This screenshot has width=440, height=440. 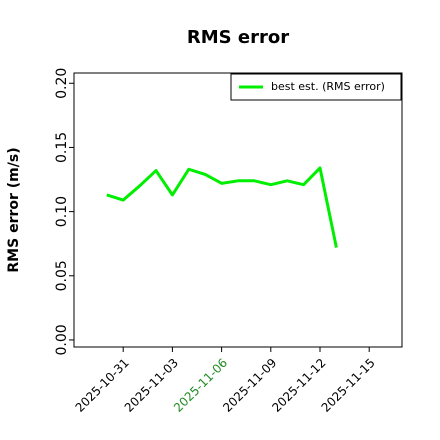 I want to click on y-tick-label: 0.20, so click(x=62, y=83).